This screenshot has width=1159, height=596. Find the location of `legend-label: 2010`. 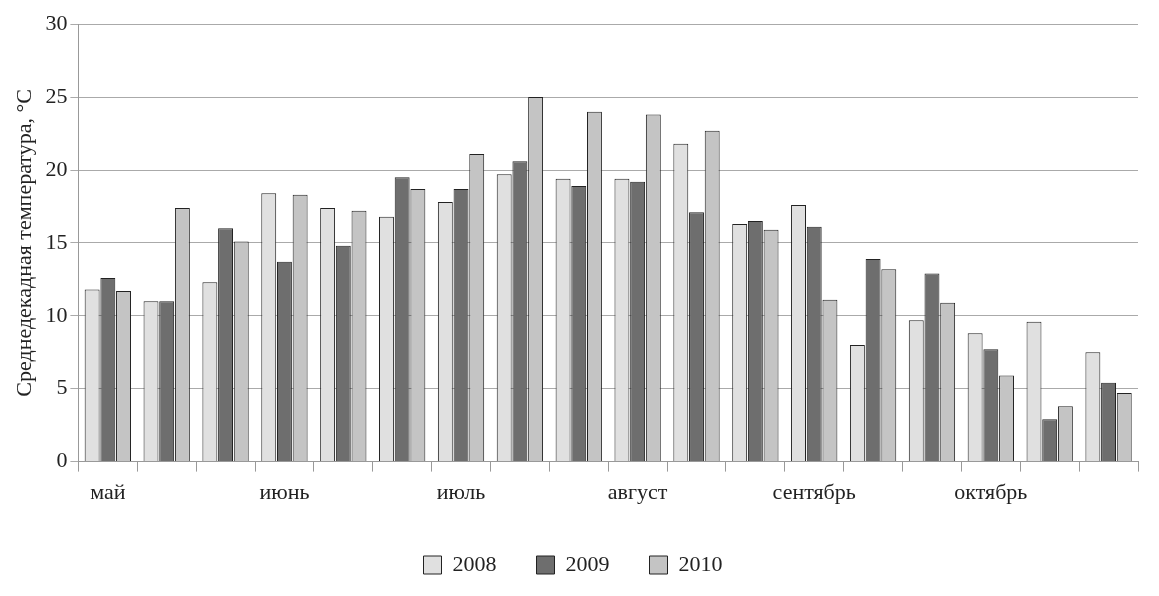

legend-label: 2010 is located at coordinates (700, 563).